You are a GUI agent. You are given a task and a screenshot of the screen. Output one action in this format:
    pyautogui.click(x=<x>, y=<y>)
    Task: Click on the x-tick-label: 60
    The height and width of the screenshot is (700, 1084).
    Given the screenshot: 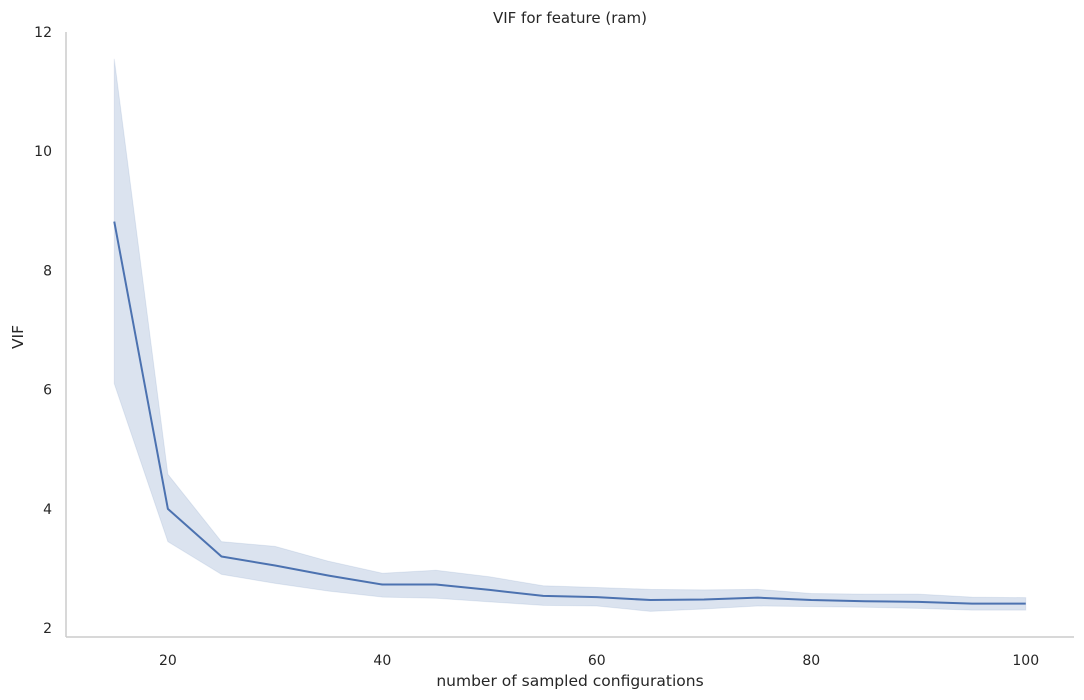 What is the action you would take?
    pyautogui.click(x=597, y=661)
    